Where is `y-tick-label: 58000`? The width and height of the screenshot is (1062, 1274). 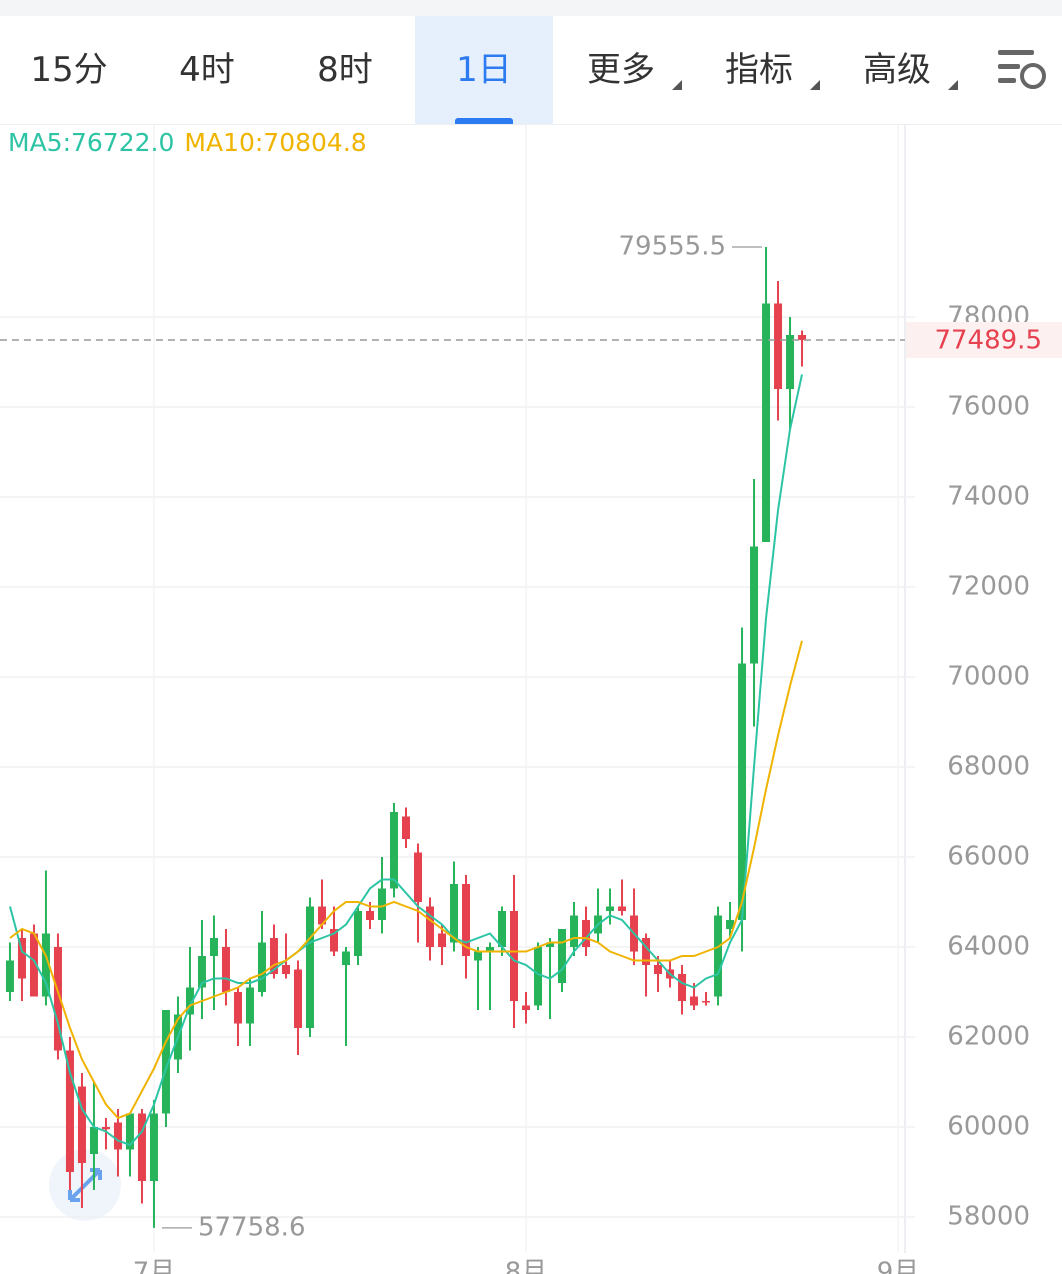
y-tick-label: 58000 is located at coordinates (988, 1217).